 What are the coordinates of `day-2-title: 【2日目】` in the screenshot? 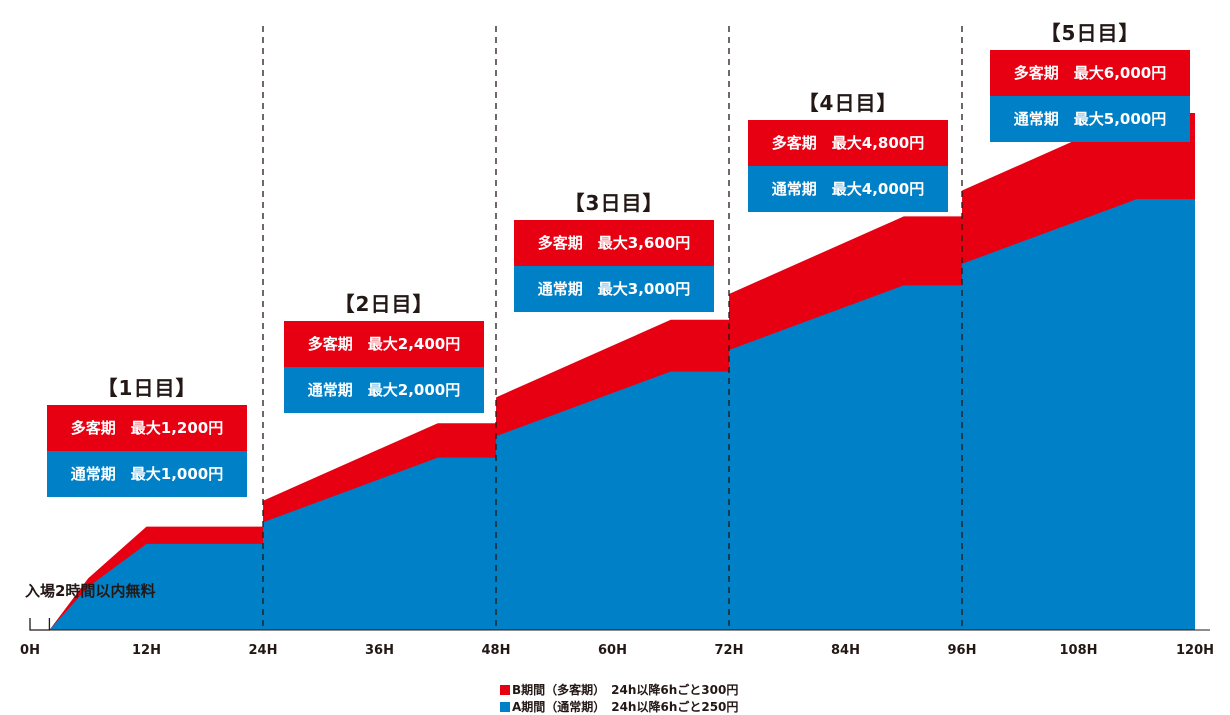 It's located at (384, 304).